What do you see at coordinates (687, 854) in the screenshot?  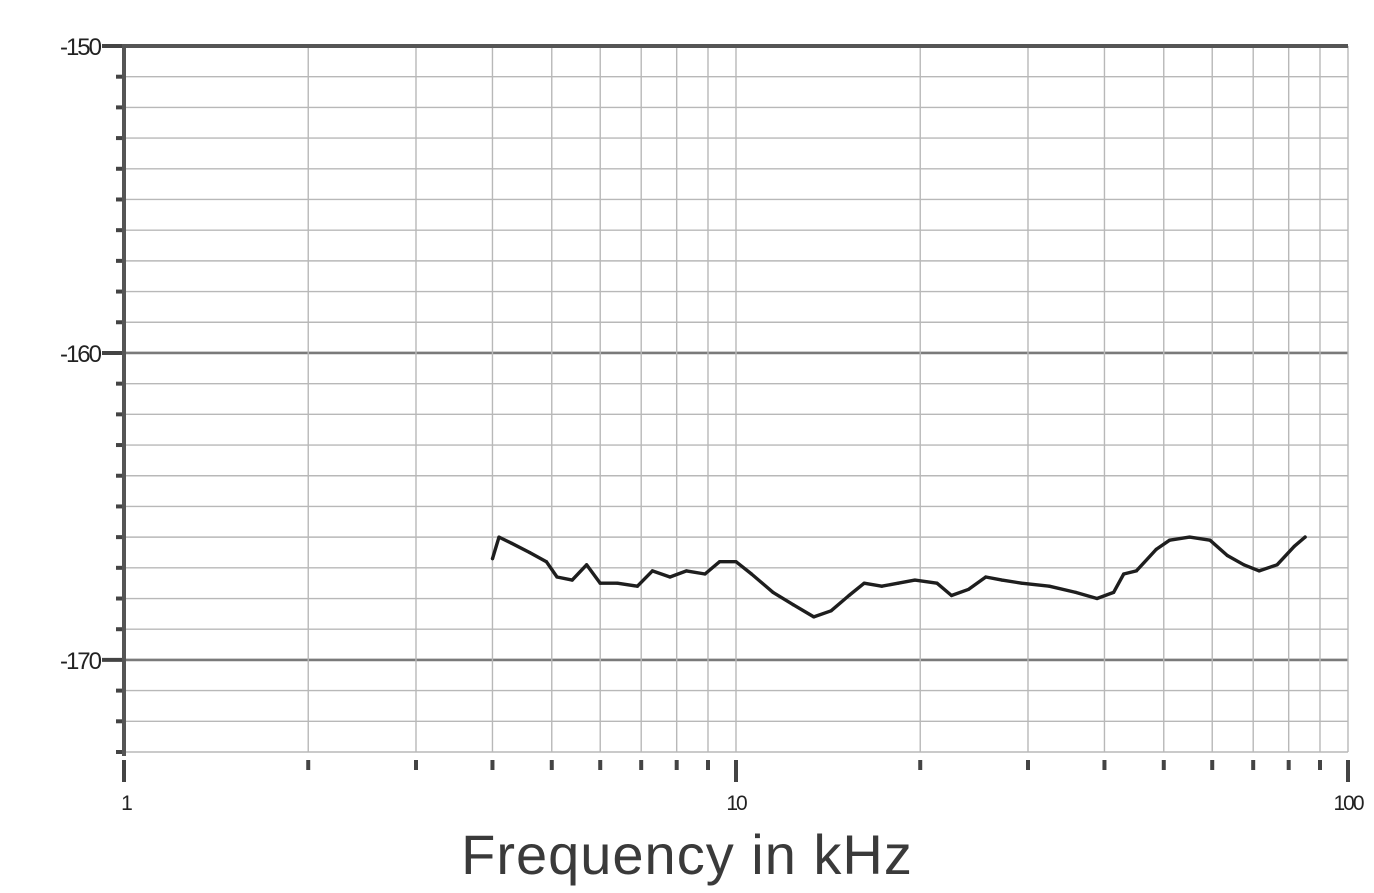 I see `x-axis-label: Frequency in kHz` at bounding box center [687, 854].